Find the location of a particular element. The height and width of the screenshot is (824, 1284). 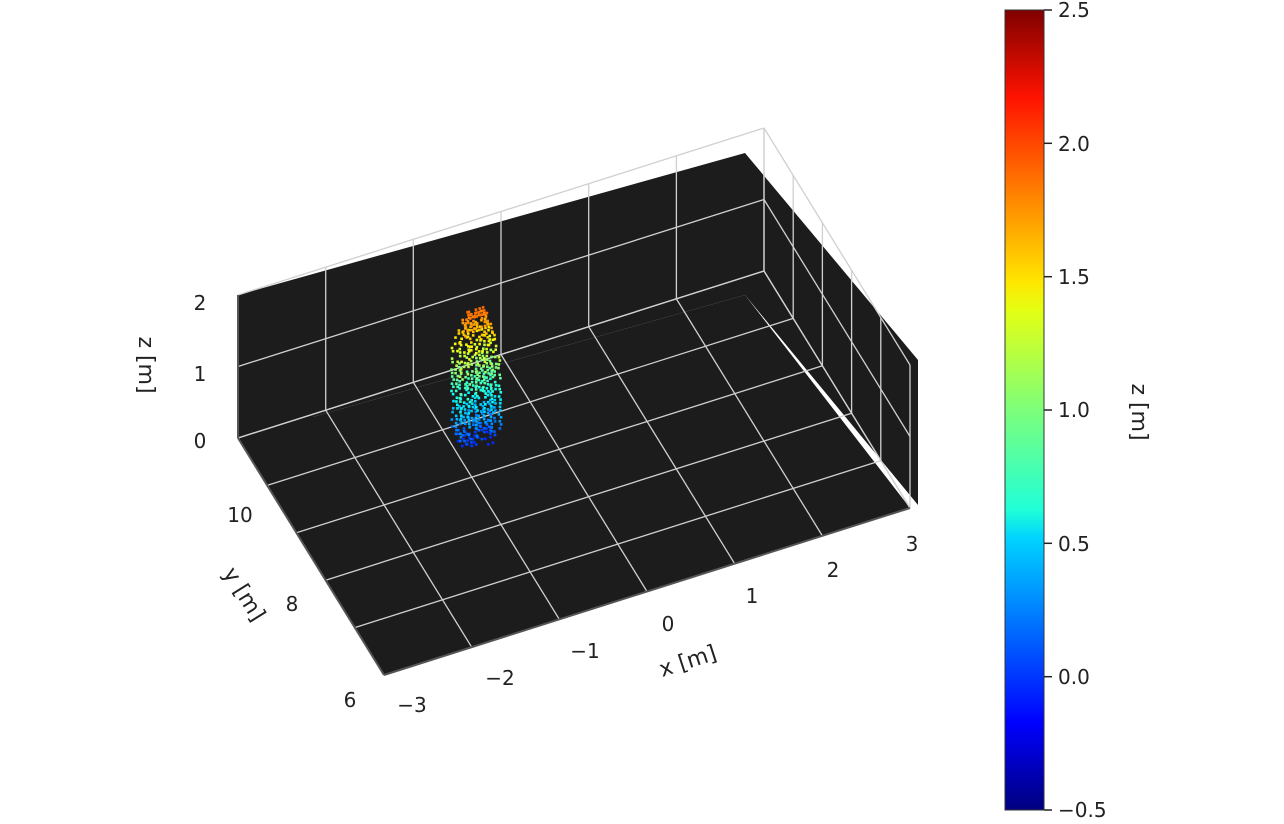

x-tick-label: 0 is located at coordinates (668, 624).